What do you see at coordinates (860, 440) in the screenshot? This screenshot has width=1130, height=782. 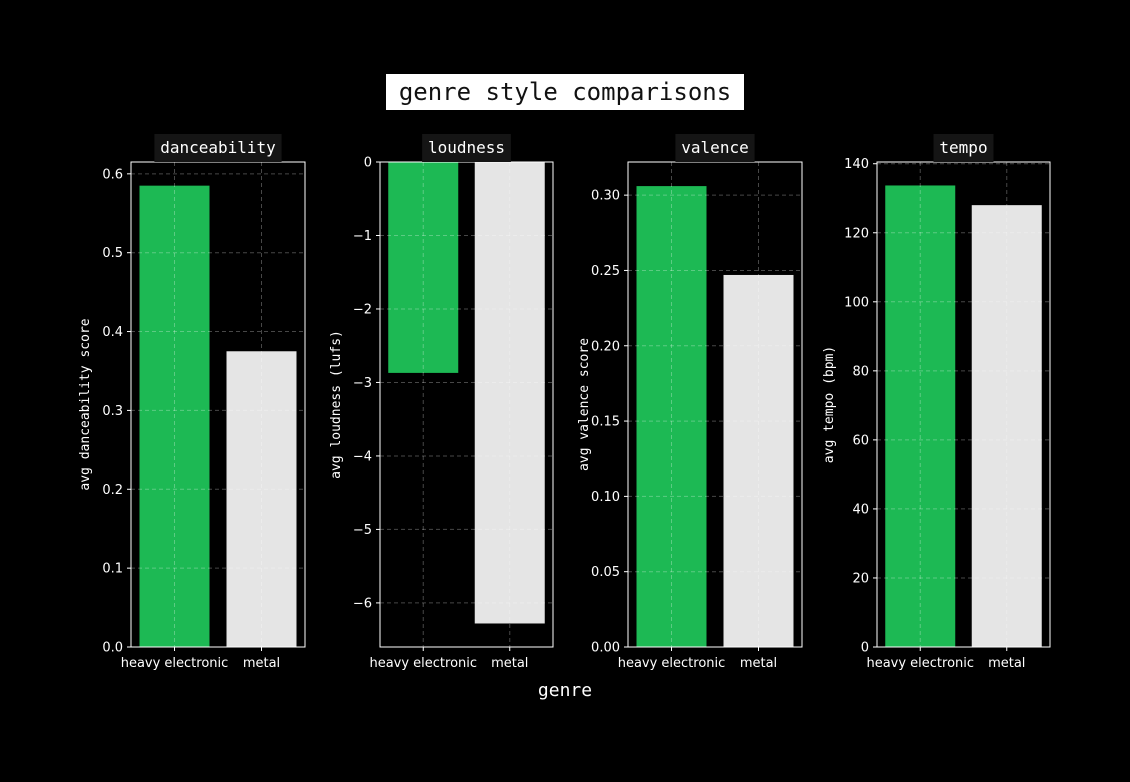 I see `y-tick-label: 60` at bounding box center [860, 440].